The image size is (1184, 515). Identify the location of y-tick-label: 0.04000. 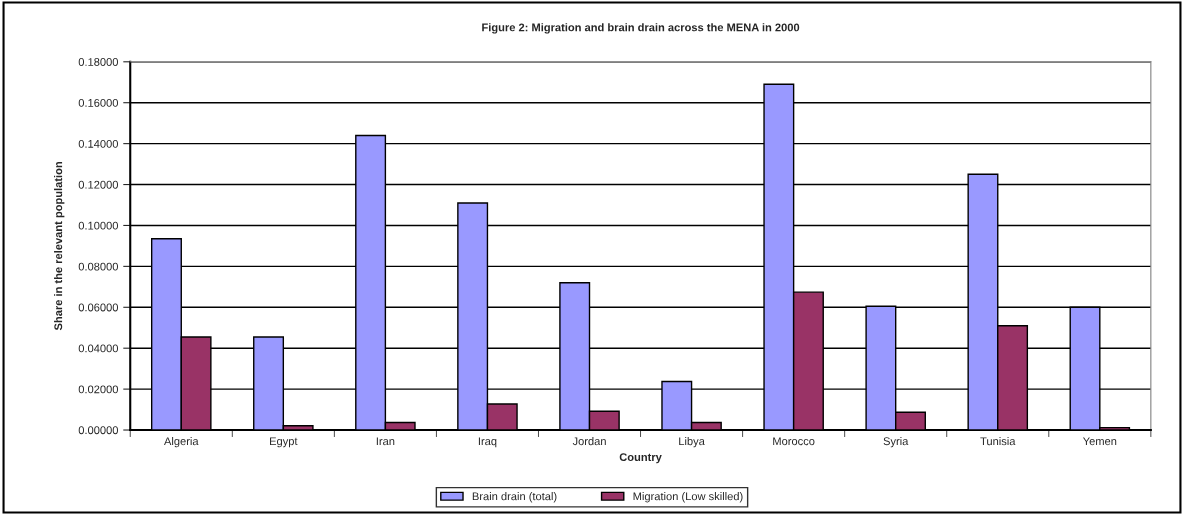
(98, 348).